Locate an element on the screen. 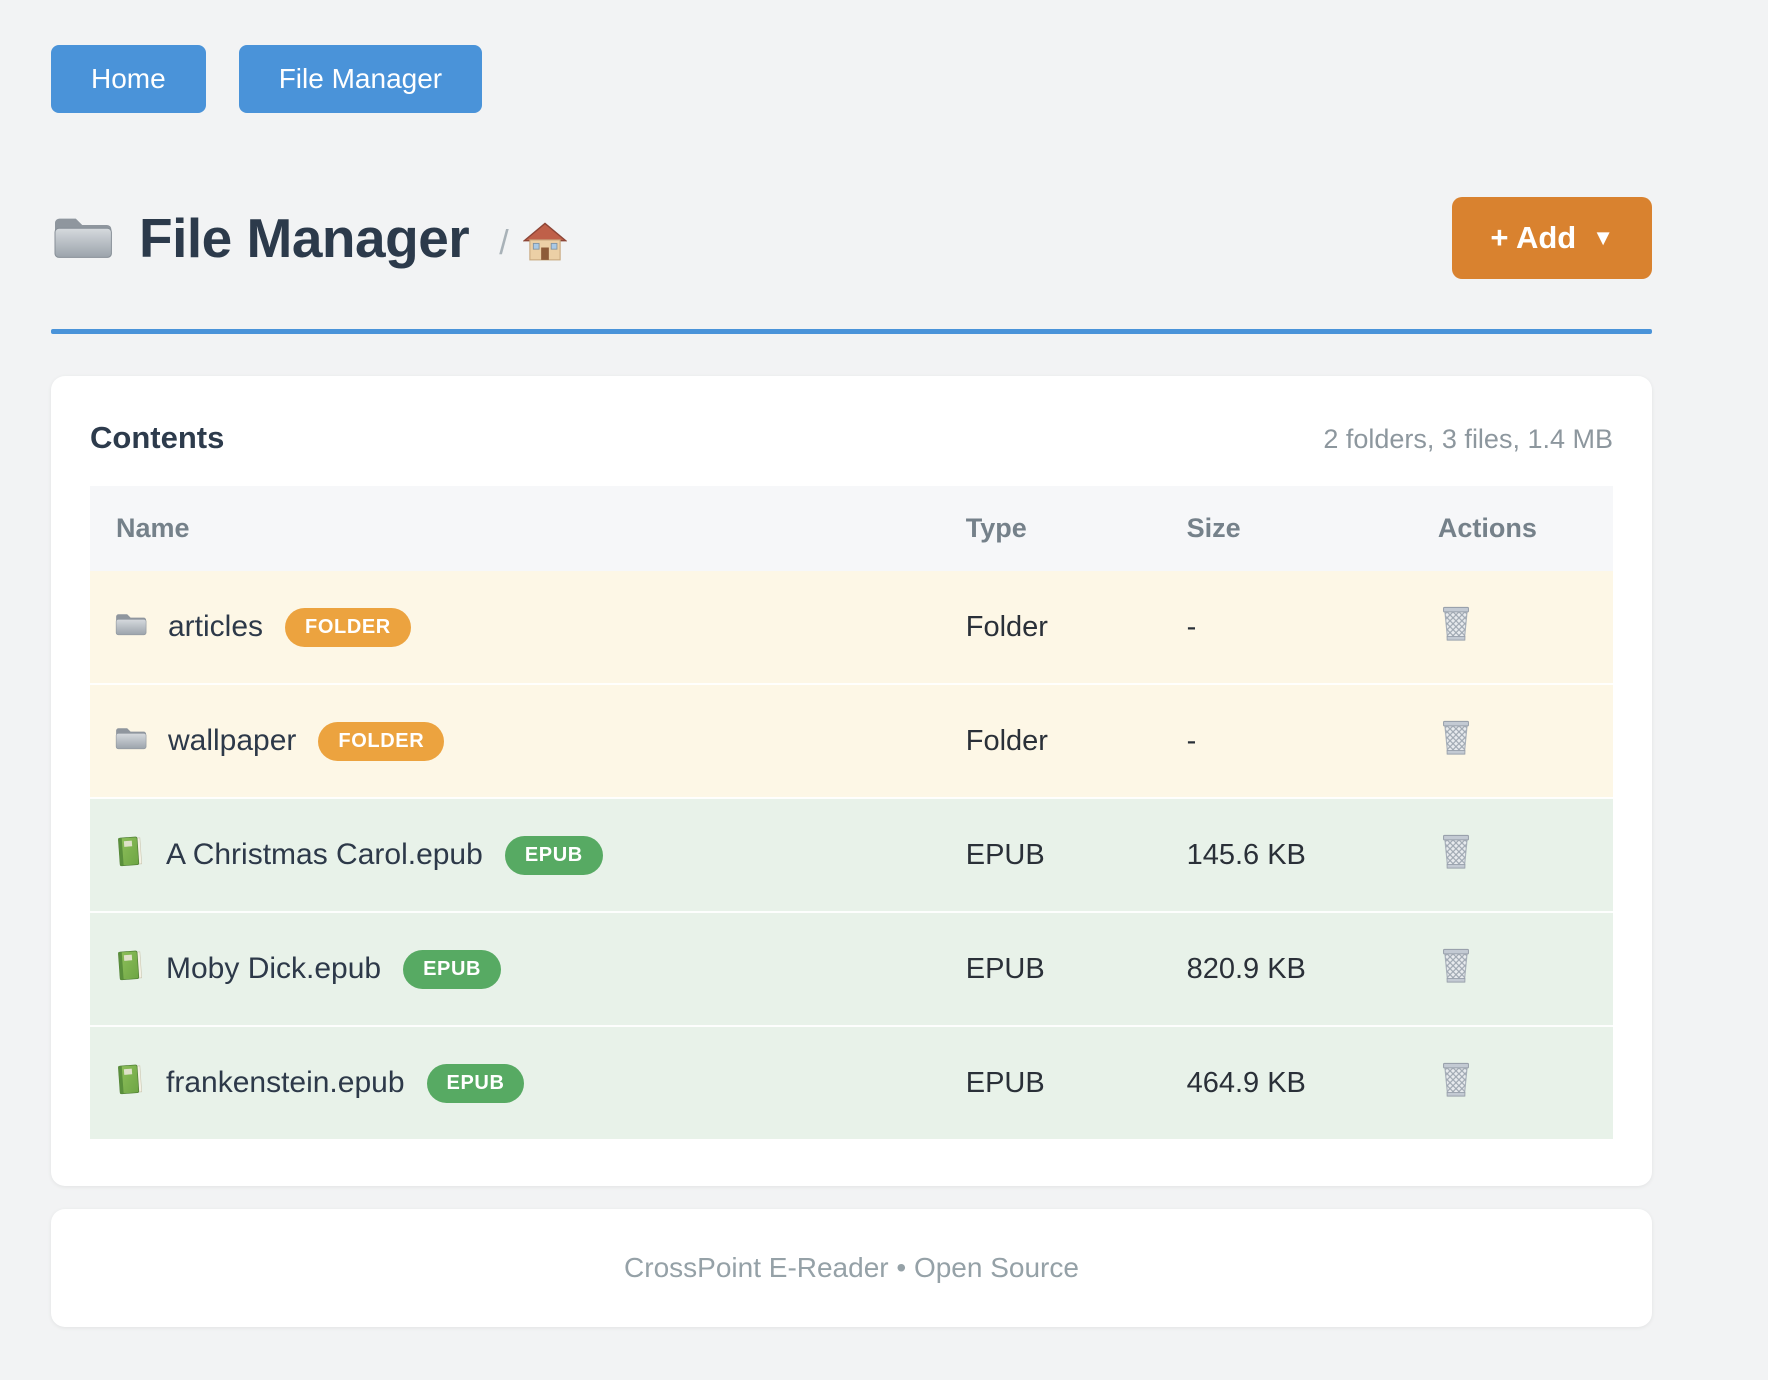 The image size is (1768, 1380). accent-divider is located at coordinates (851, 331).